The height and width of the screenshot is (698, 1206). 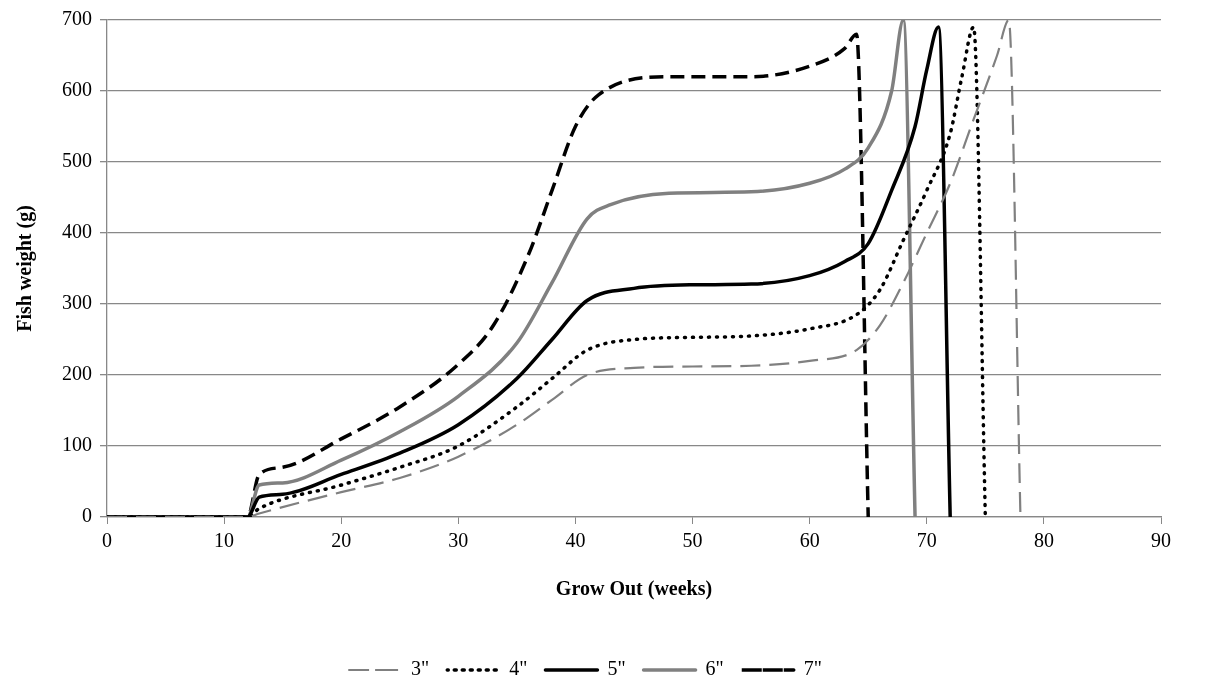 I want to click on x-tick-label: 0, so click(x=107, y=540).